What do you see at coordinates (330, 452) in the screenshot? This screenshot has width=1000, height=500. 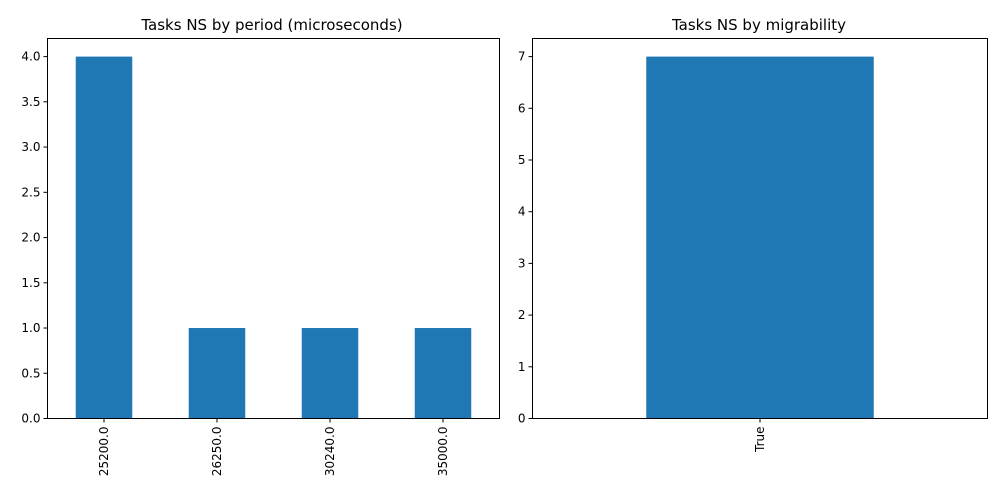 I see `x-tick-label: 30240.0` at bounding box center [330, 452].